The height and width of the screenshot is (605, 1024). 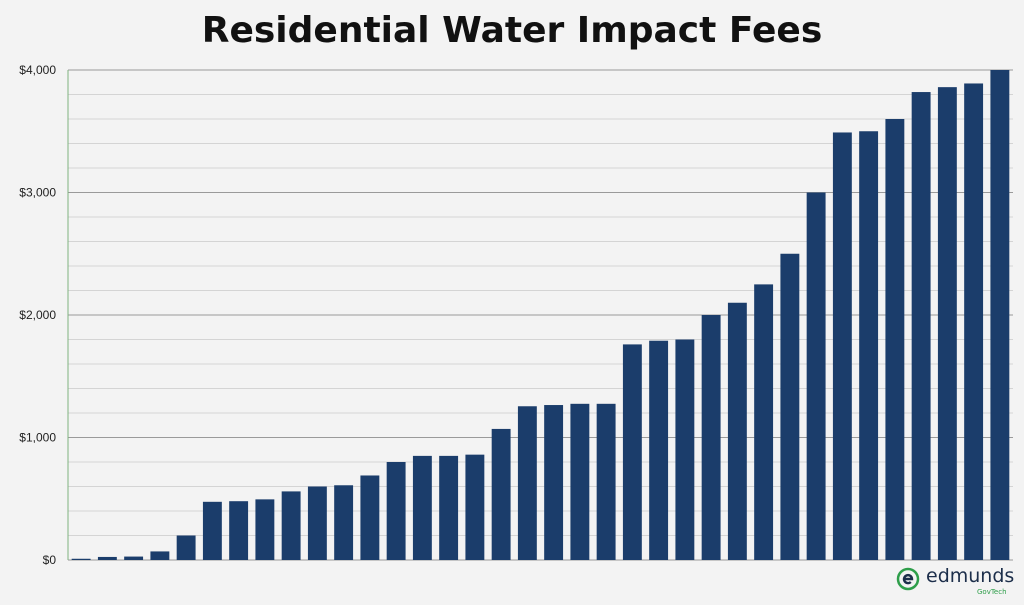 What do you see at coordinates (992, 592) in the screenshot?
I see `logo-subtitle: GovTech` at bounding box center [992, 592].